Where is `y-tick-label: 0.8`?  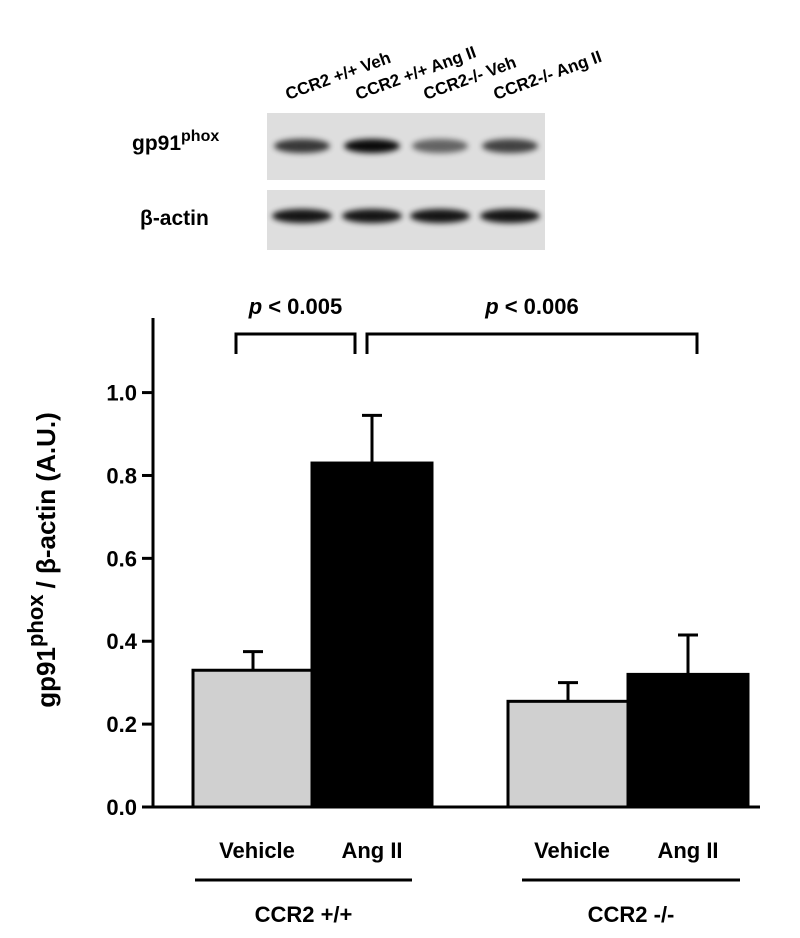 y-tick-label: 0.8 is located at coordinates (121, 475).